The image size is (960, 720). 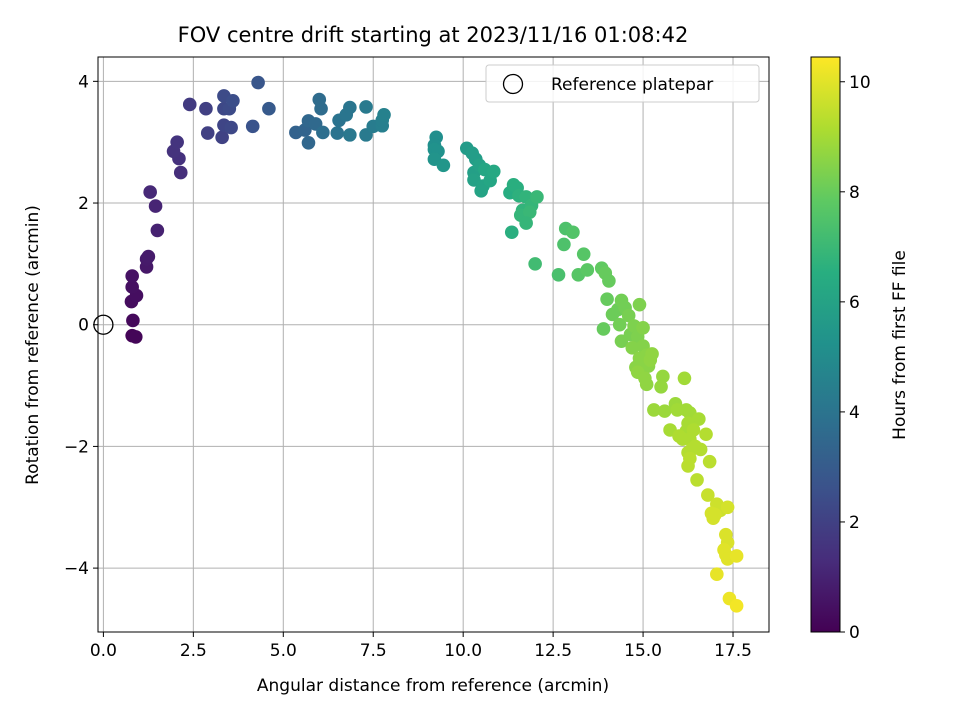 What do you see at coordinates (900, 345) in the screenshot?
I see `colorbar-label: Hours from first FF file` at bounding box center [900, 345].